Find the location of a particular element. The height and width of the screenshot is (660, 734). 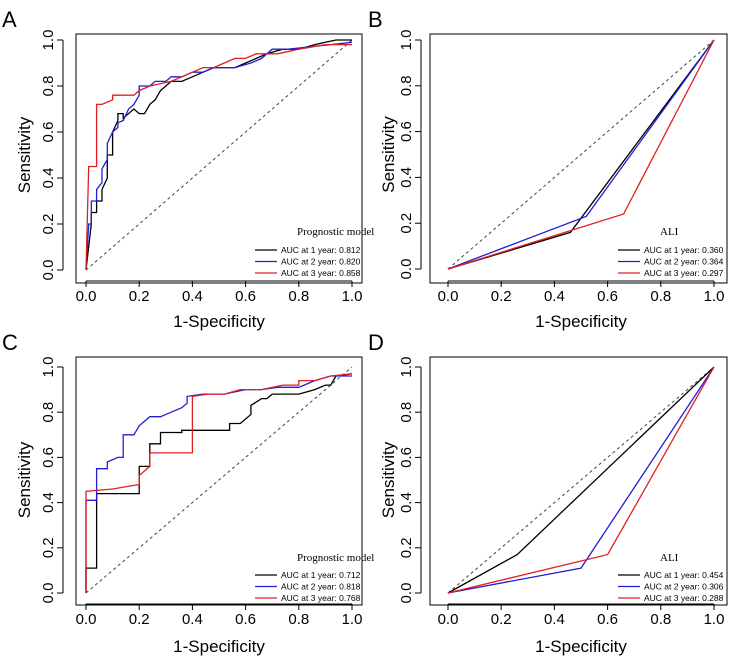

legend-entry: AUC at 3 year: 0.858 is located at coordinates (321, 273).